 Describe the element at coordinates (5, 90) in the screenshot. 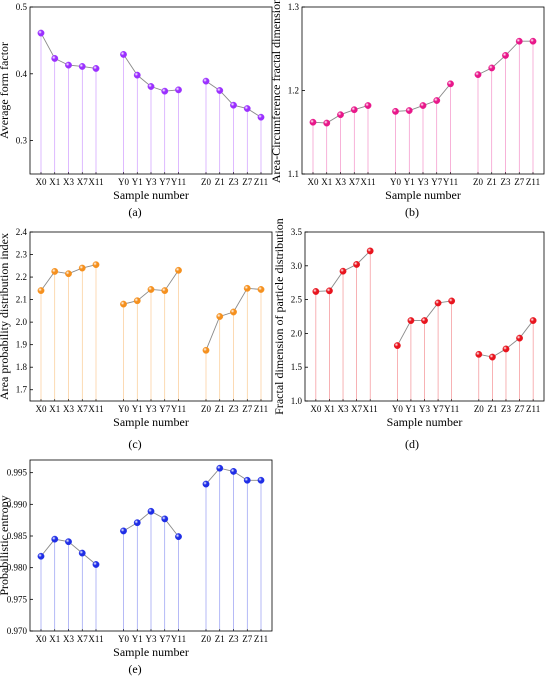

I see `y-axis-title: Average form factor` at that location.